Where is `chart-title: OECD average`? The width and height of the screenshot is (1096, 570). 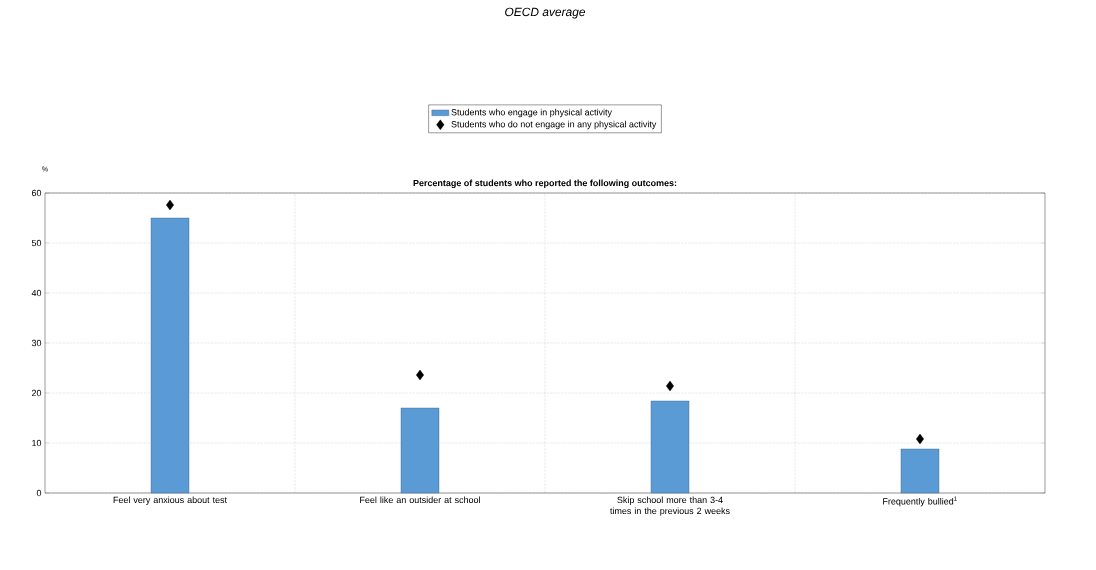 chart-title: OECD average is located at coordinates (545, 13).